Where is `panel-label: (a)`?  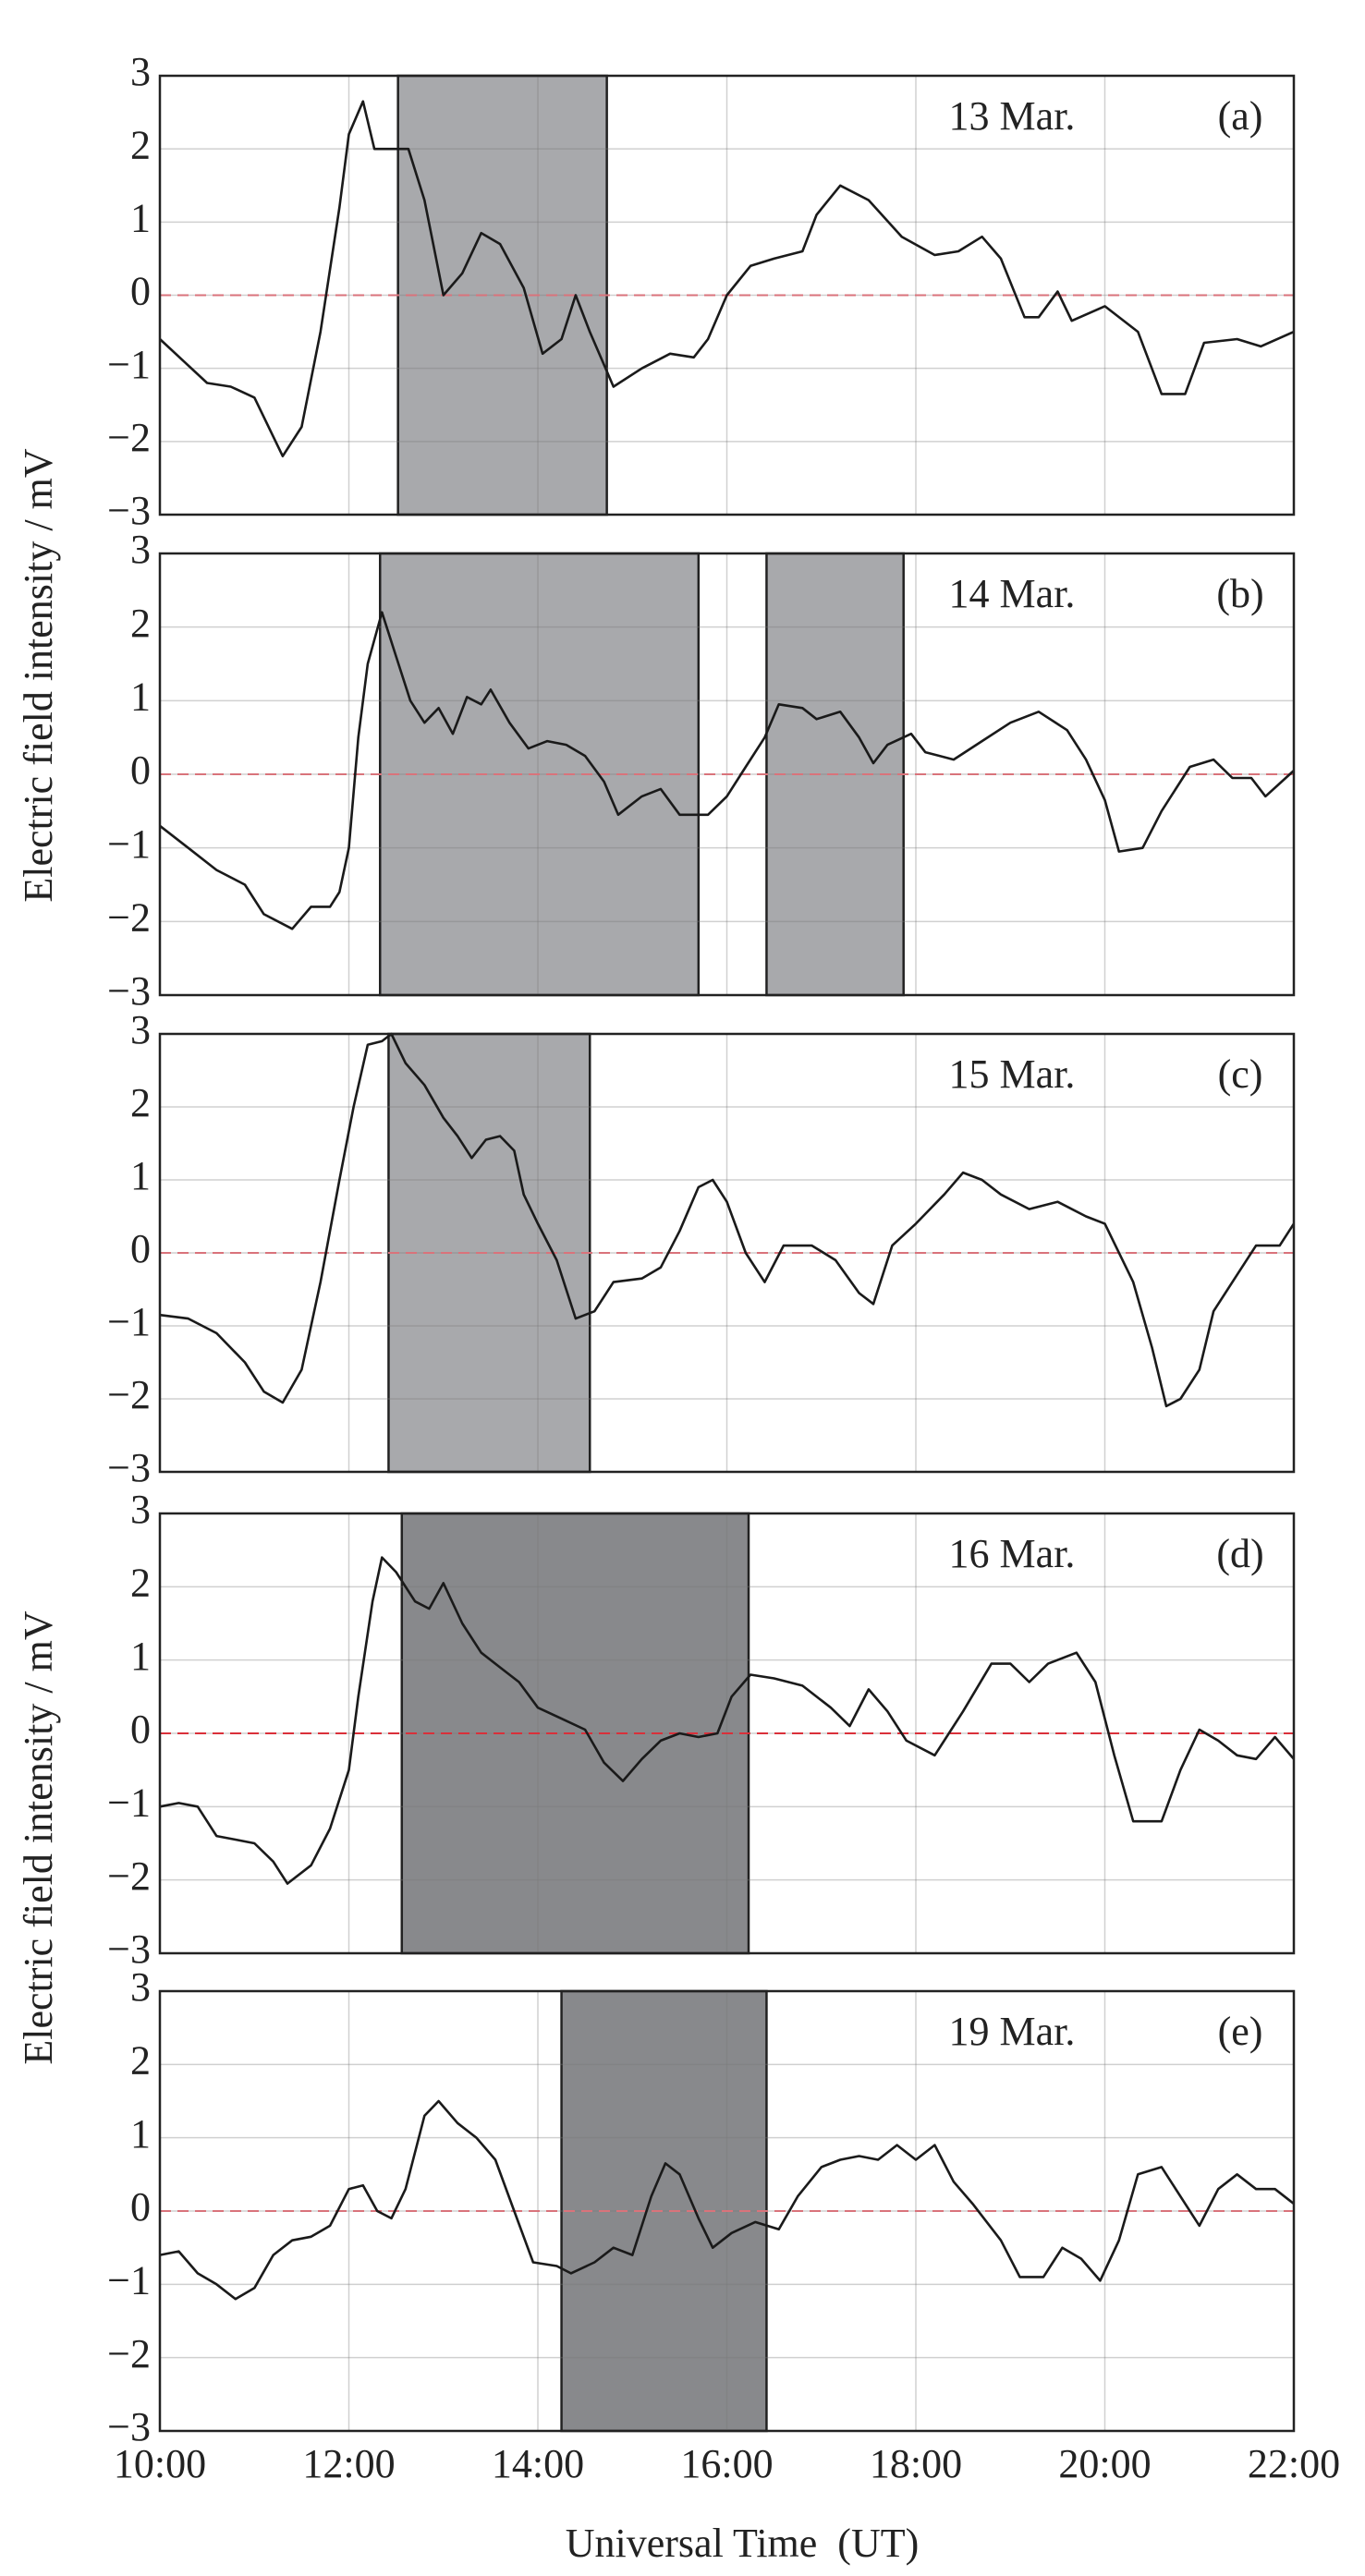
panel-label: (a) is located at coordinates (1240, 116).